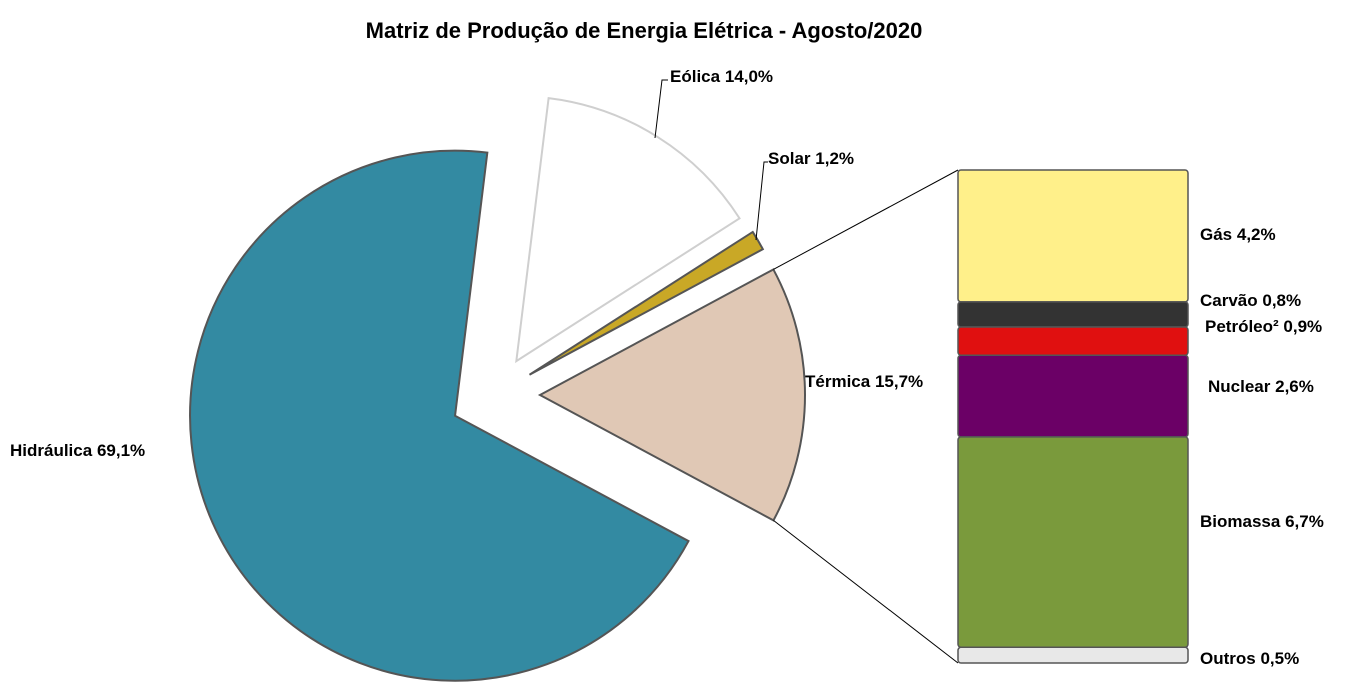  I want to click on label-value: 6,7%, so click(1304, 521).